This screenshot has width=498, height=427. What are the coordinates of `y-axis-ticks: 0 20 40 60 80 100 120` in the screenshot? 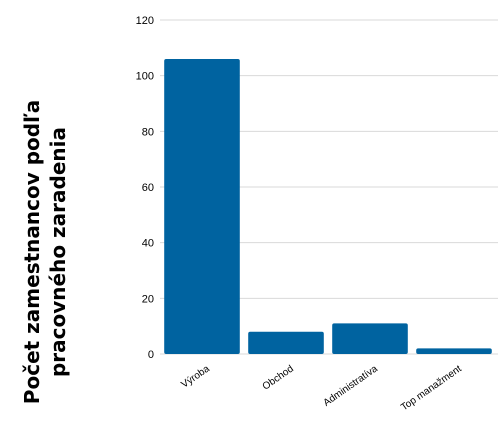 It's located at (145, 188).